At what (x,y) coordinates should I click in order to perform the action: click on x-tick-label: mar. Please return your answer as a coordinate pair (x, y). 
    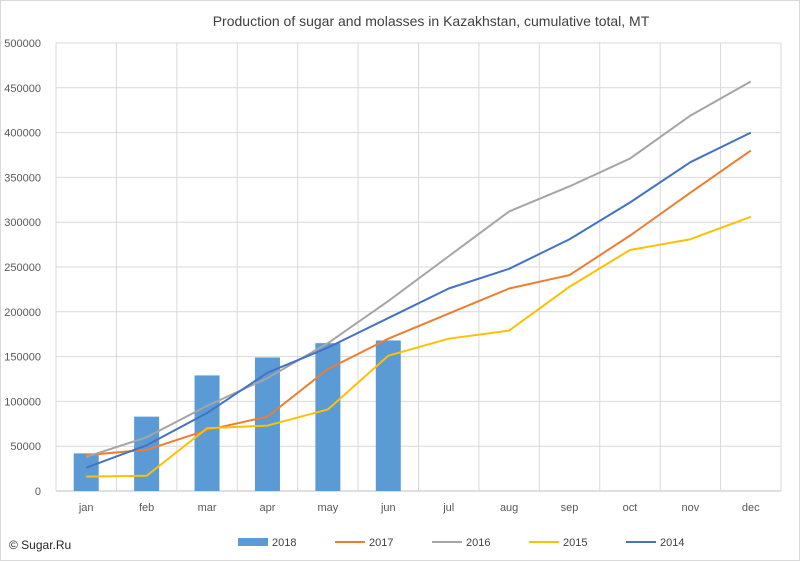
    Looking at the image, I should click on (207, 508).